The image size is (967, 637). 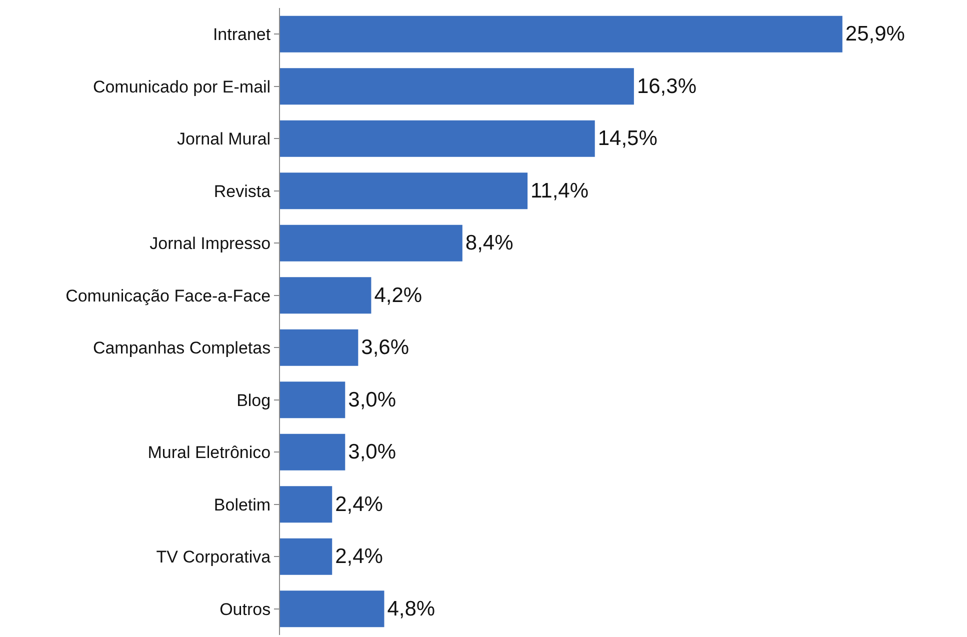 What do you see at coordinates (242, 504) in the screenshot?
I see `y-tick-label: Boletim` at bounding box center [242, 504].